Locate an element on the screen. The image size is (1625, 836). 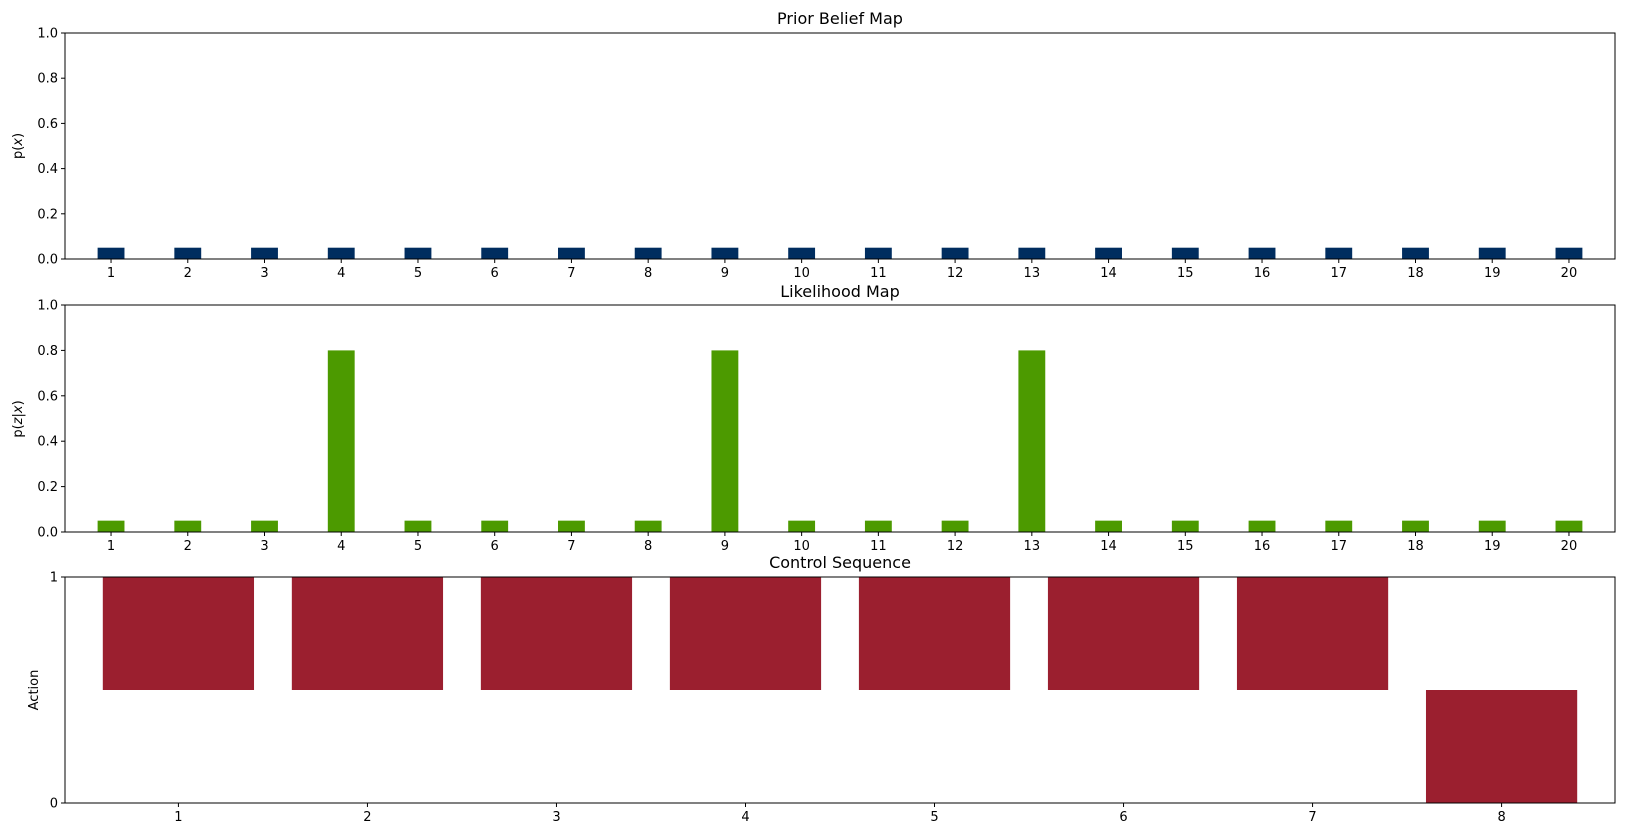
control-sequence-xticks: 1 2 3 4 5 6 7 8 is located at coordinates (840, 814).